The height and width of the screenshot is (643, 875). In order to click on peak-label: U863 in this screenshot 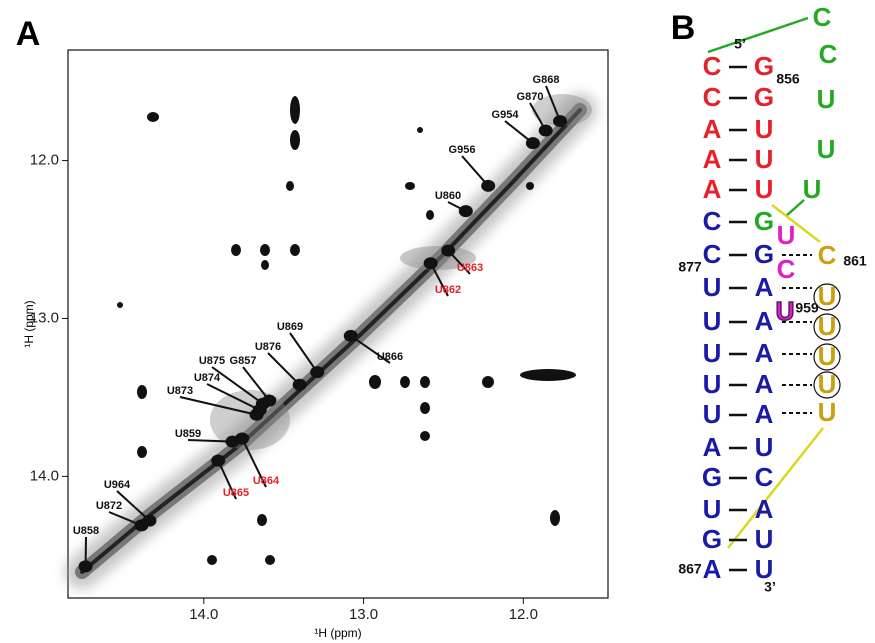, I will do `click(470, 268)`.